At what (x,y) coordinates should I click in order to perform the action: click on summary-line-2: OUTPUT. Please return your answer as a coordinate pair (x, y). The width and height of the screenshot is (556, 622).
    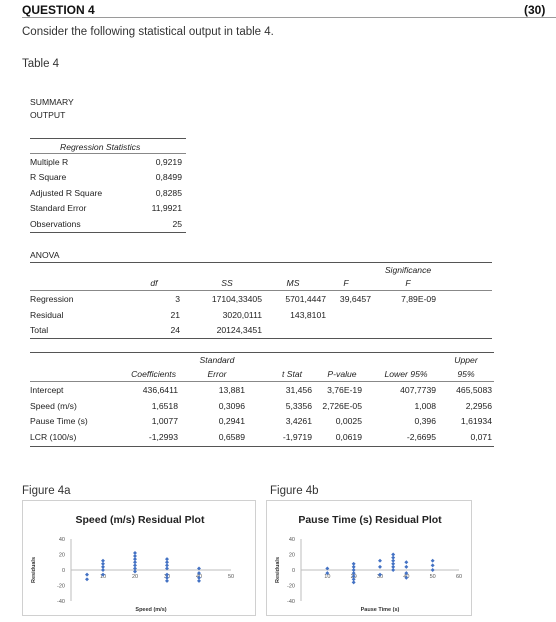
    Looking at the image, I should click on (48, 115).